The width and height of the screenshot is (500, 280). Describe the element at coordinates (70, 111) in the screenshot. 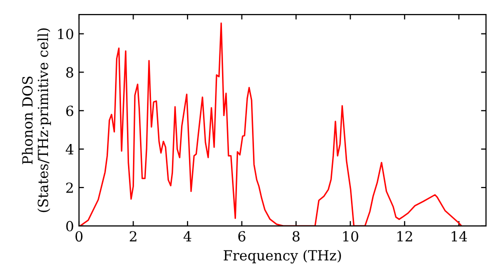

I see `y-tick-label: 6` at that location.